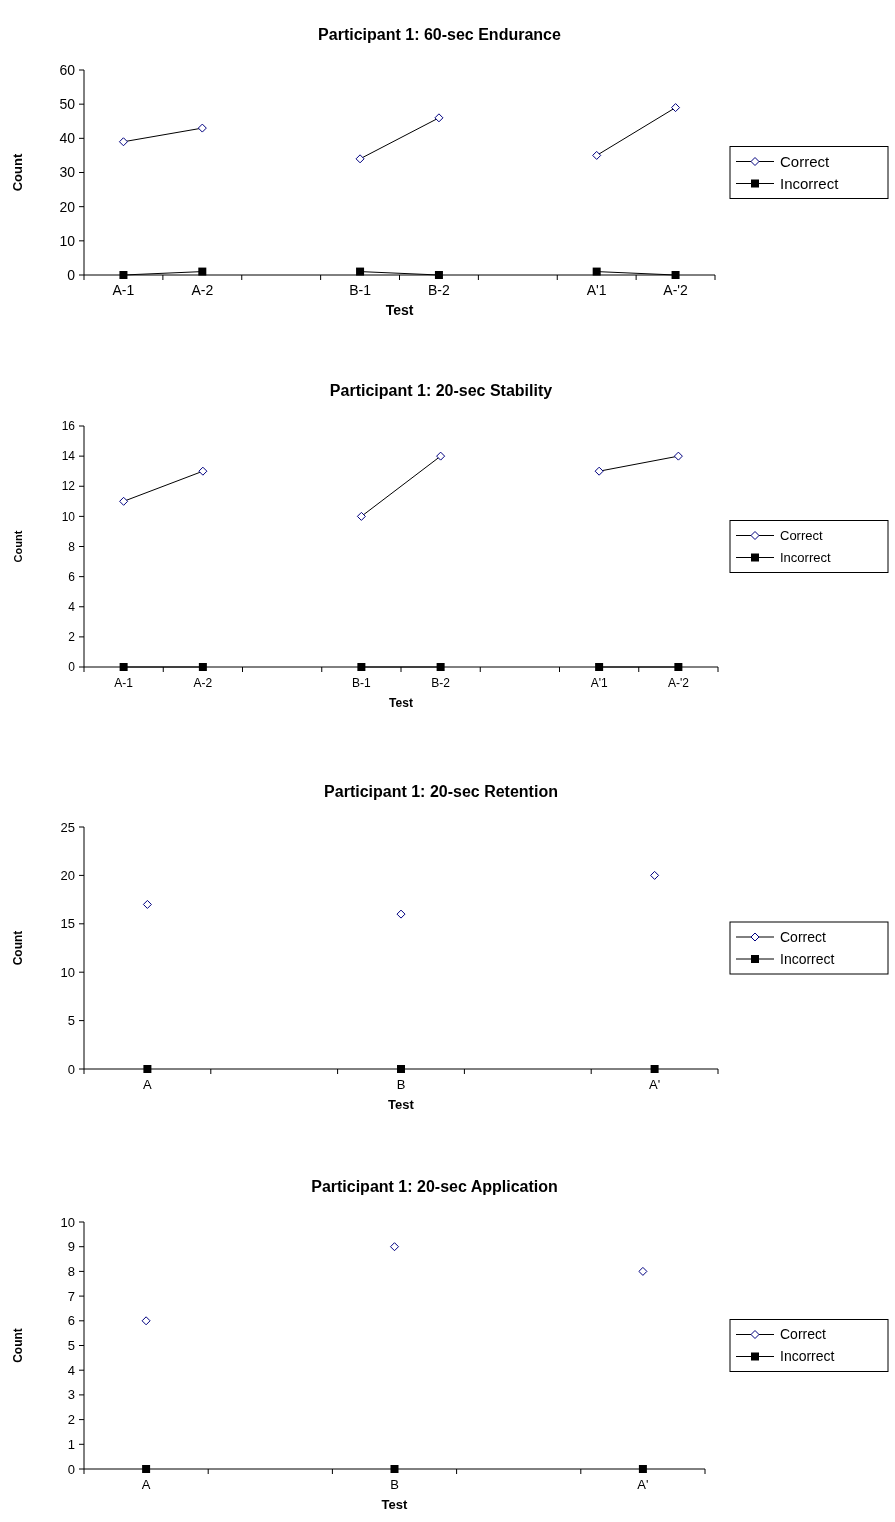 The height and width of the screenshot is (1522, 895). What do you see at coordinates (67, 924) in the screenshot?
I see `y-tick-label: 15` at bounding box center [67, 924].